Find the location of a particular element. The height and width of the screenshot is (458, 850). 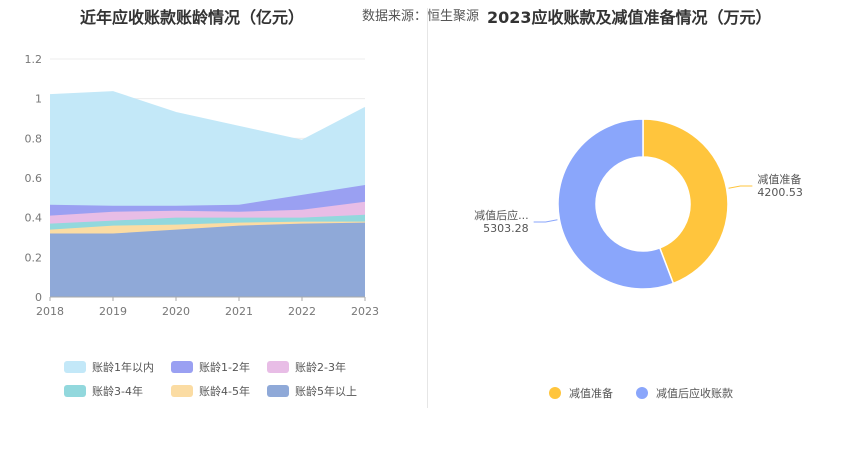

legend-label: 账龄5年以上 is located at coordinates (326, 391).